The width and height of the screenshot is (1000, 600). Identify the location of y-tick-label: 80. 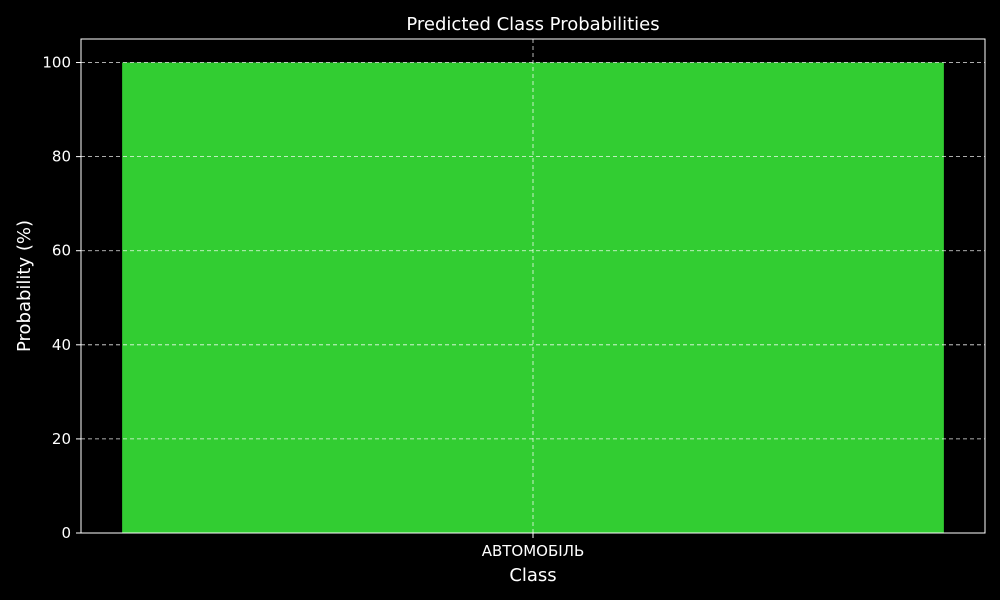
(61, 157).